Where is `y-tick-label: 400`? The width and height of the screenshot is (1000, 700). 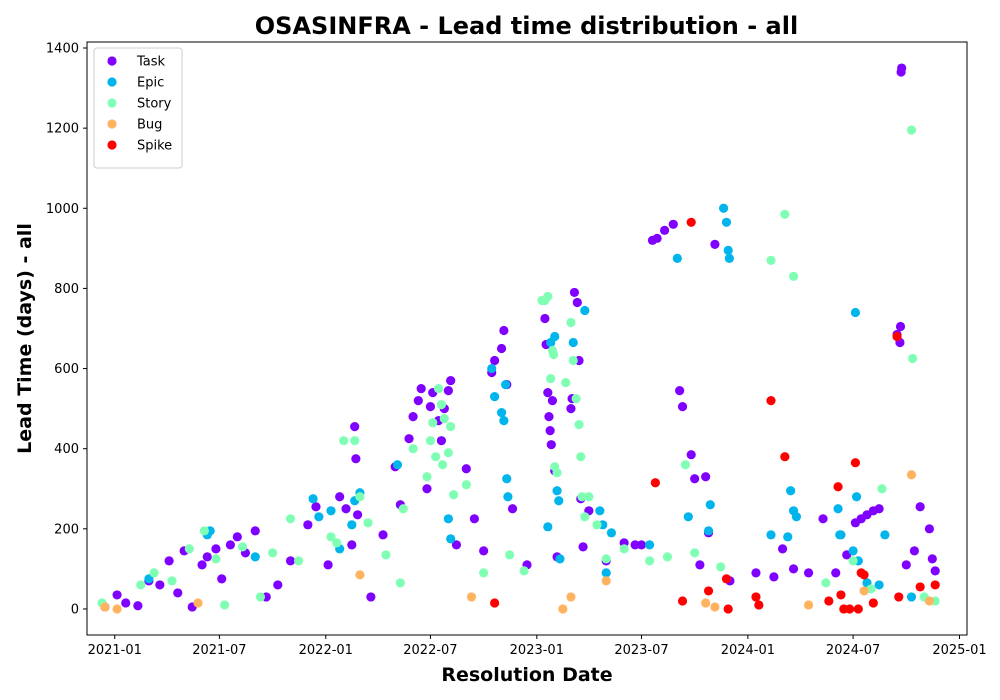
y-tick-label: 400 is located at coordinates (66, 449).